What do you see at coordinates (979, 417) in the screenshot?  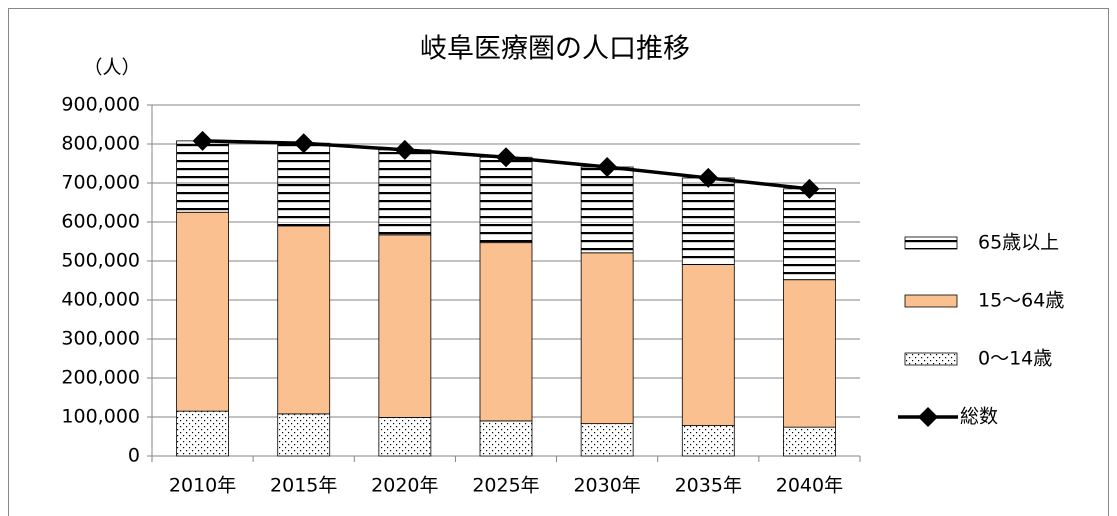 I see `legend-label: 総数` at bounding box center [979, 417].